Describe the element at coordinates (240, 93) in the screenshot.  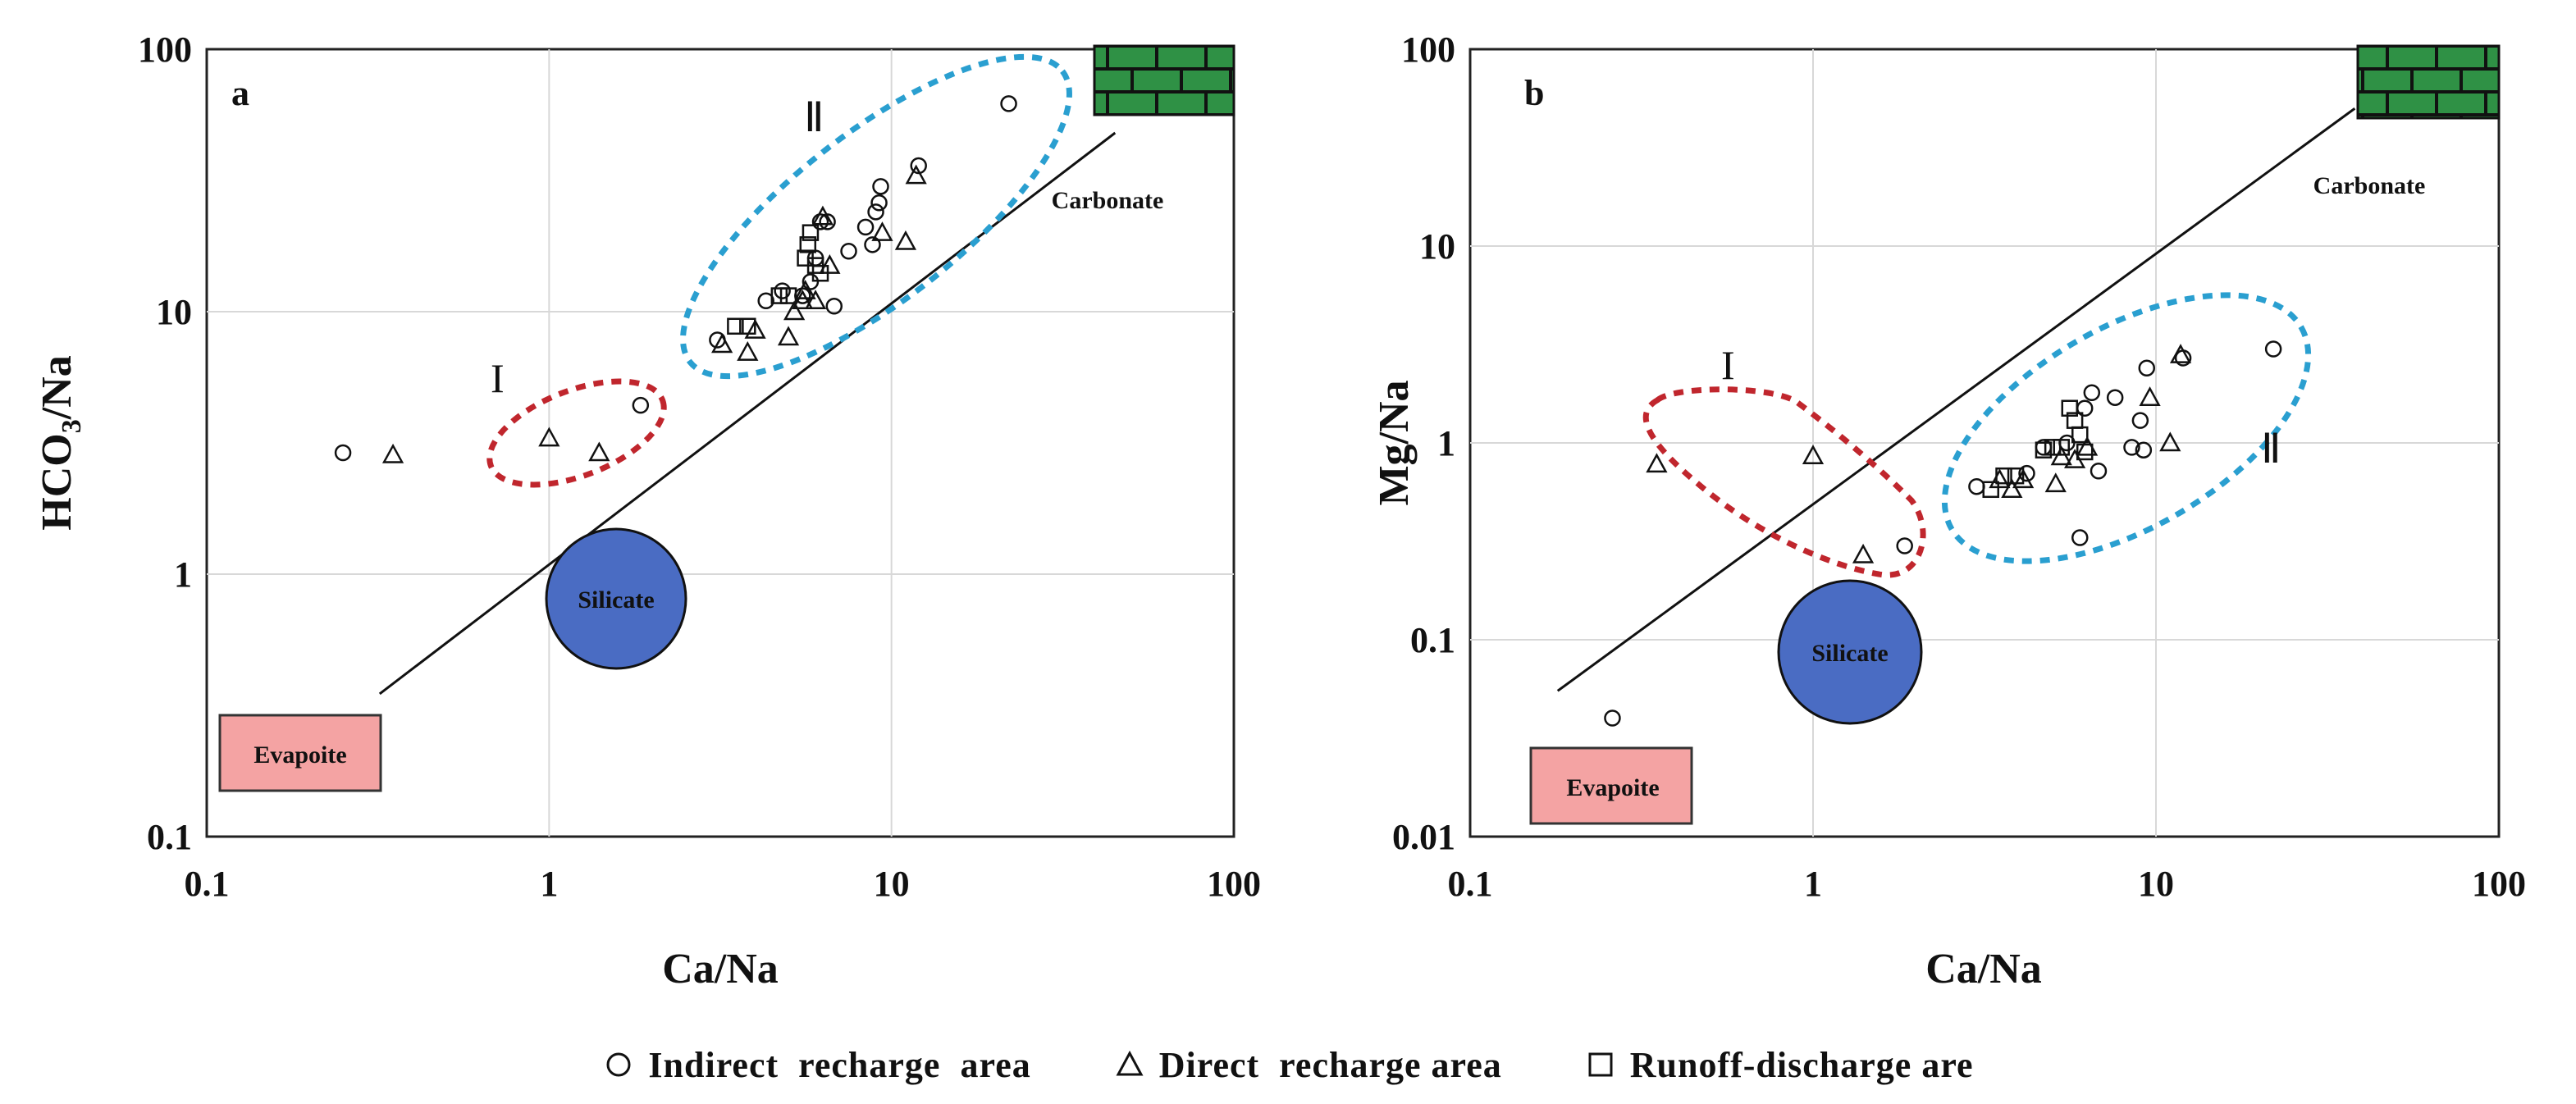
I see `panel-letter-a: a` at that location.